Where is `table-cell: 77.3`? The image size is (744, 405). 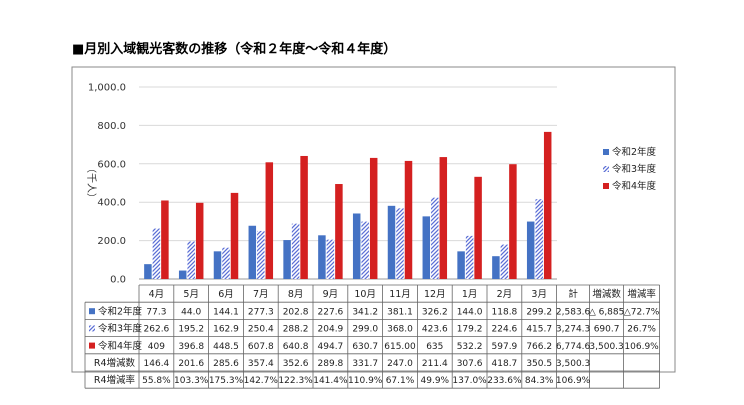 table-cell: 77.3 is located at coordinates (156, 312).